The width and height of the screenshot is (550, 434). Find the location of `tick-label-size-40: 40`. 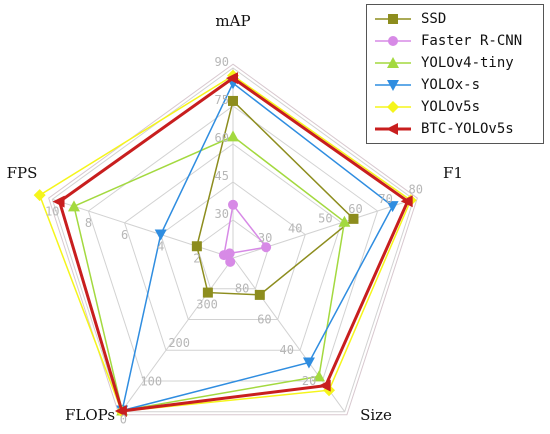

tick-label-size-40: 40 is located at coordinates (287, 350).